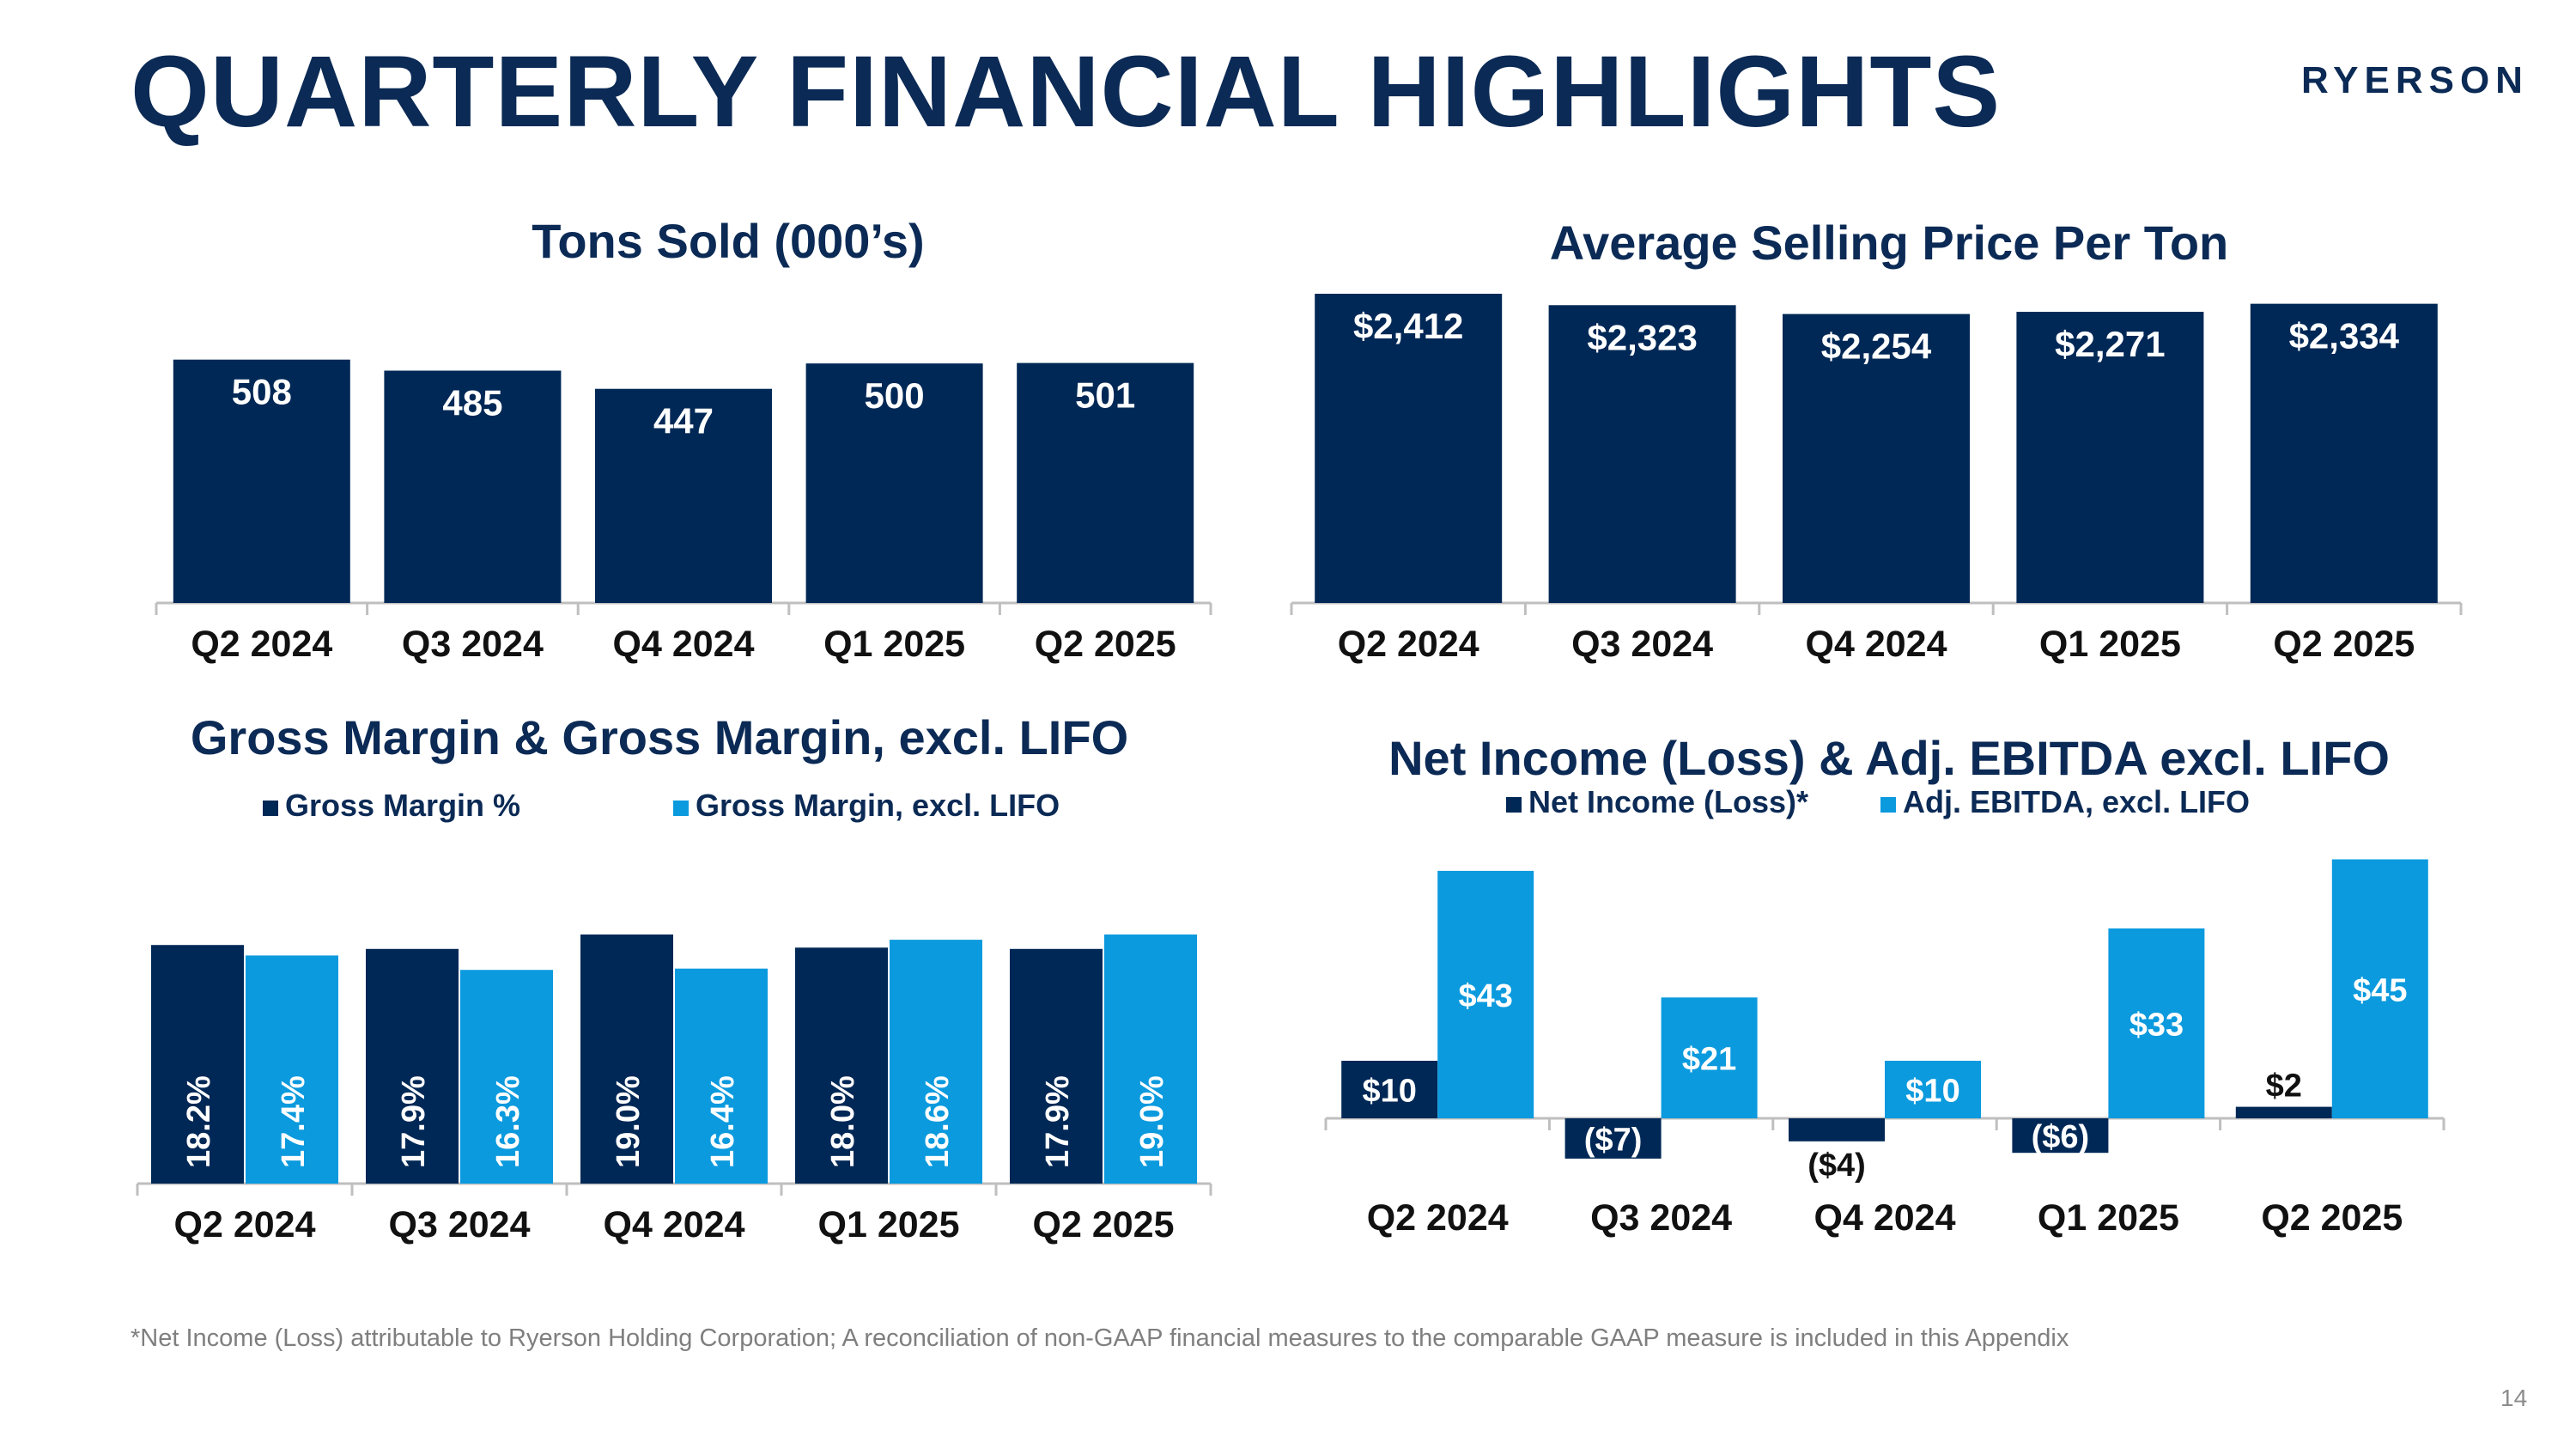 Image resolution: width=2576 pixels, height=1449 pixels. I want to click on legend-label: Gross Margin %, so click(402, 805).